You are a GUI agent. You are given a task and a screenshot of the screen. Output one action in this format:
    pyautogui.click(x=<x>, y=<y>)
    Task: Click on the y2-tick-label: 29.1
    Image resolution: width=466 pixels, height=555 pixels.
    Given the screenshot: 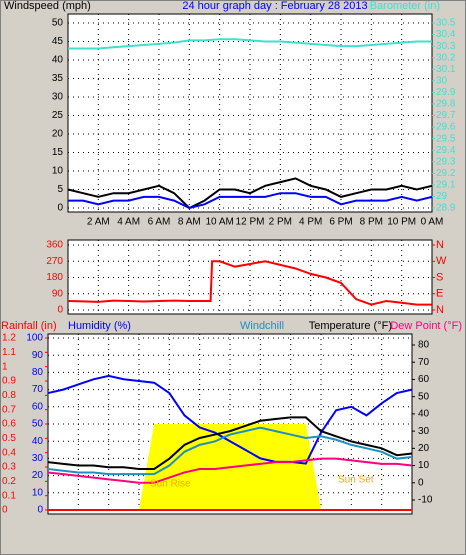 What is the action you would take?
    pyautogui.click(x=446, y=185)
    